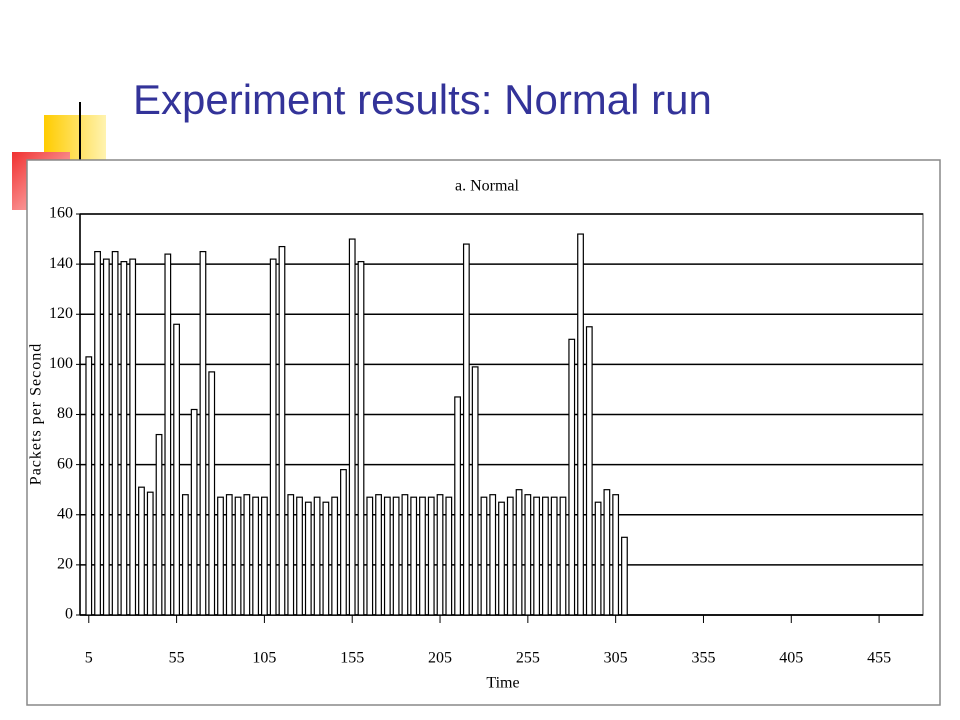 Image resolution: width=960 pixels, height=720 pixels. Describe the element at coordinates (528, 658) in the screenshot. I see `x-tick-label: 255` at that location.